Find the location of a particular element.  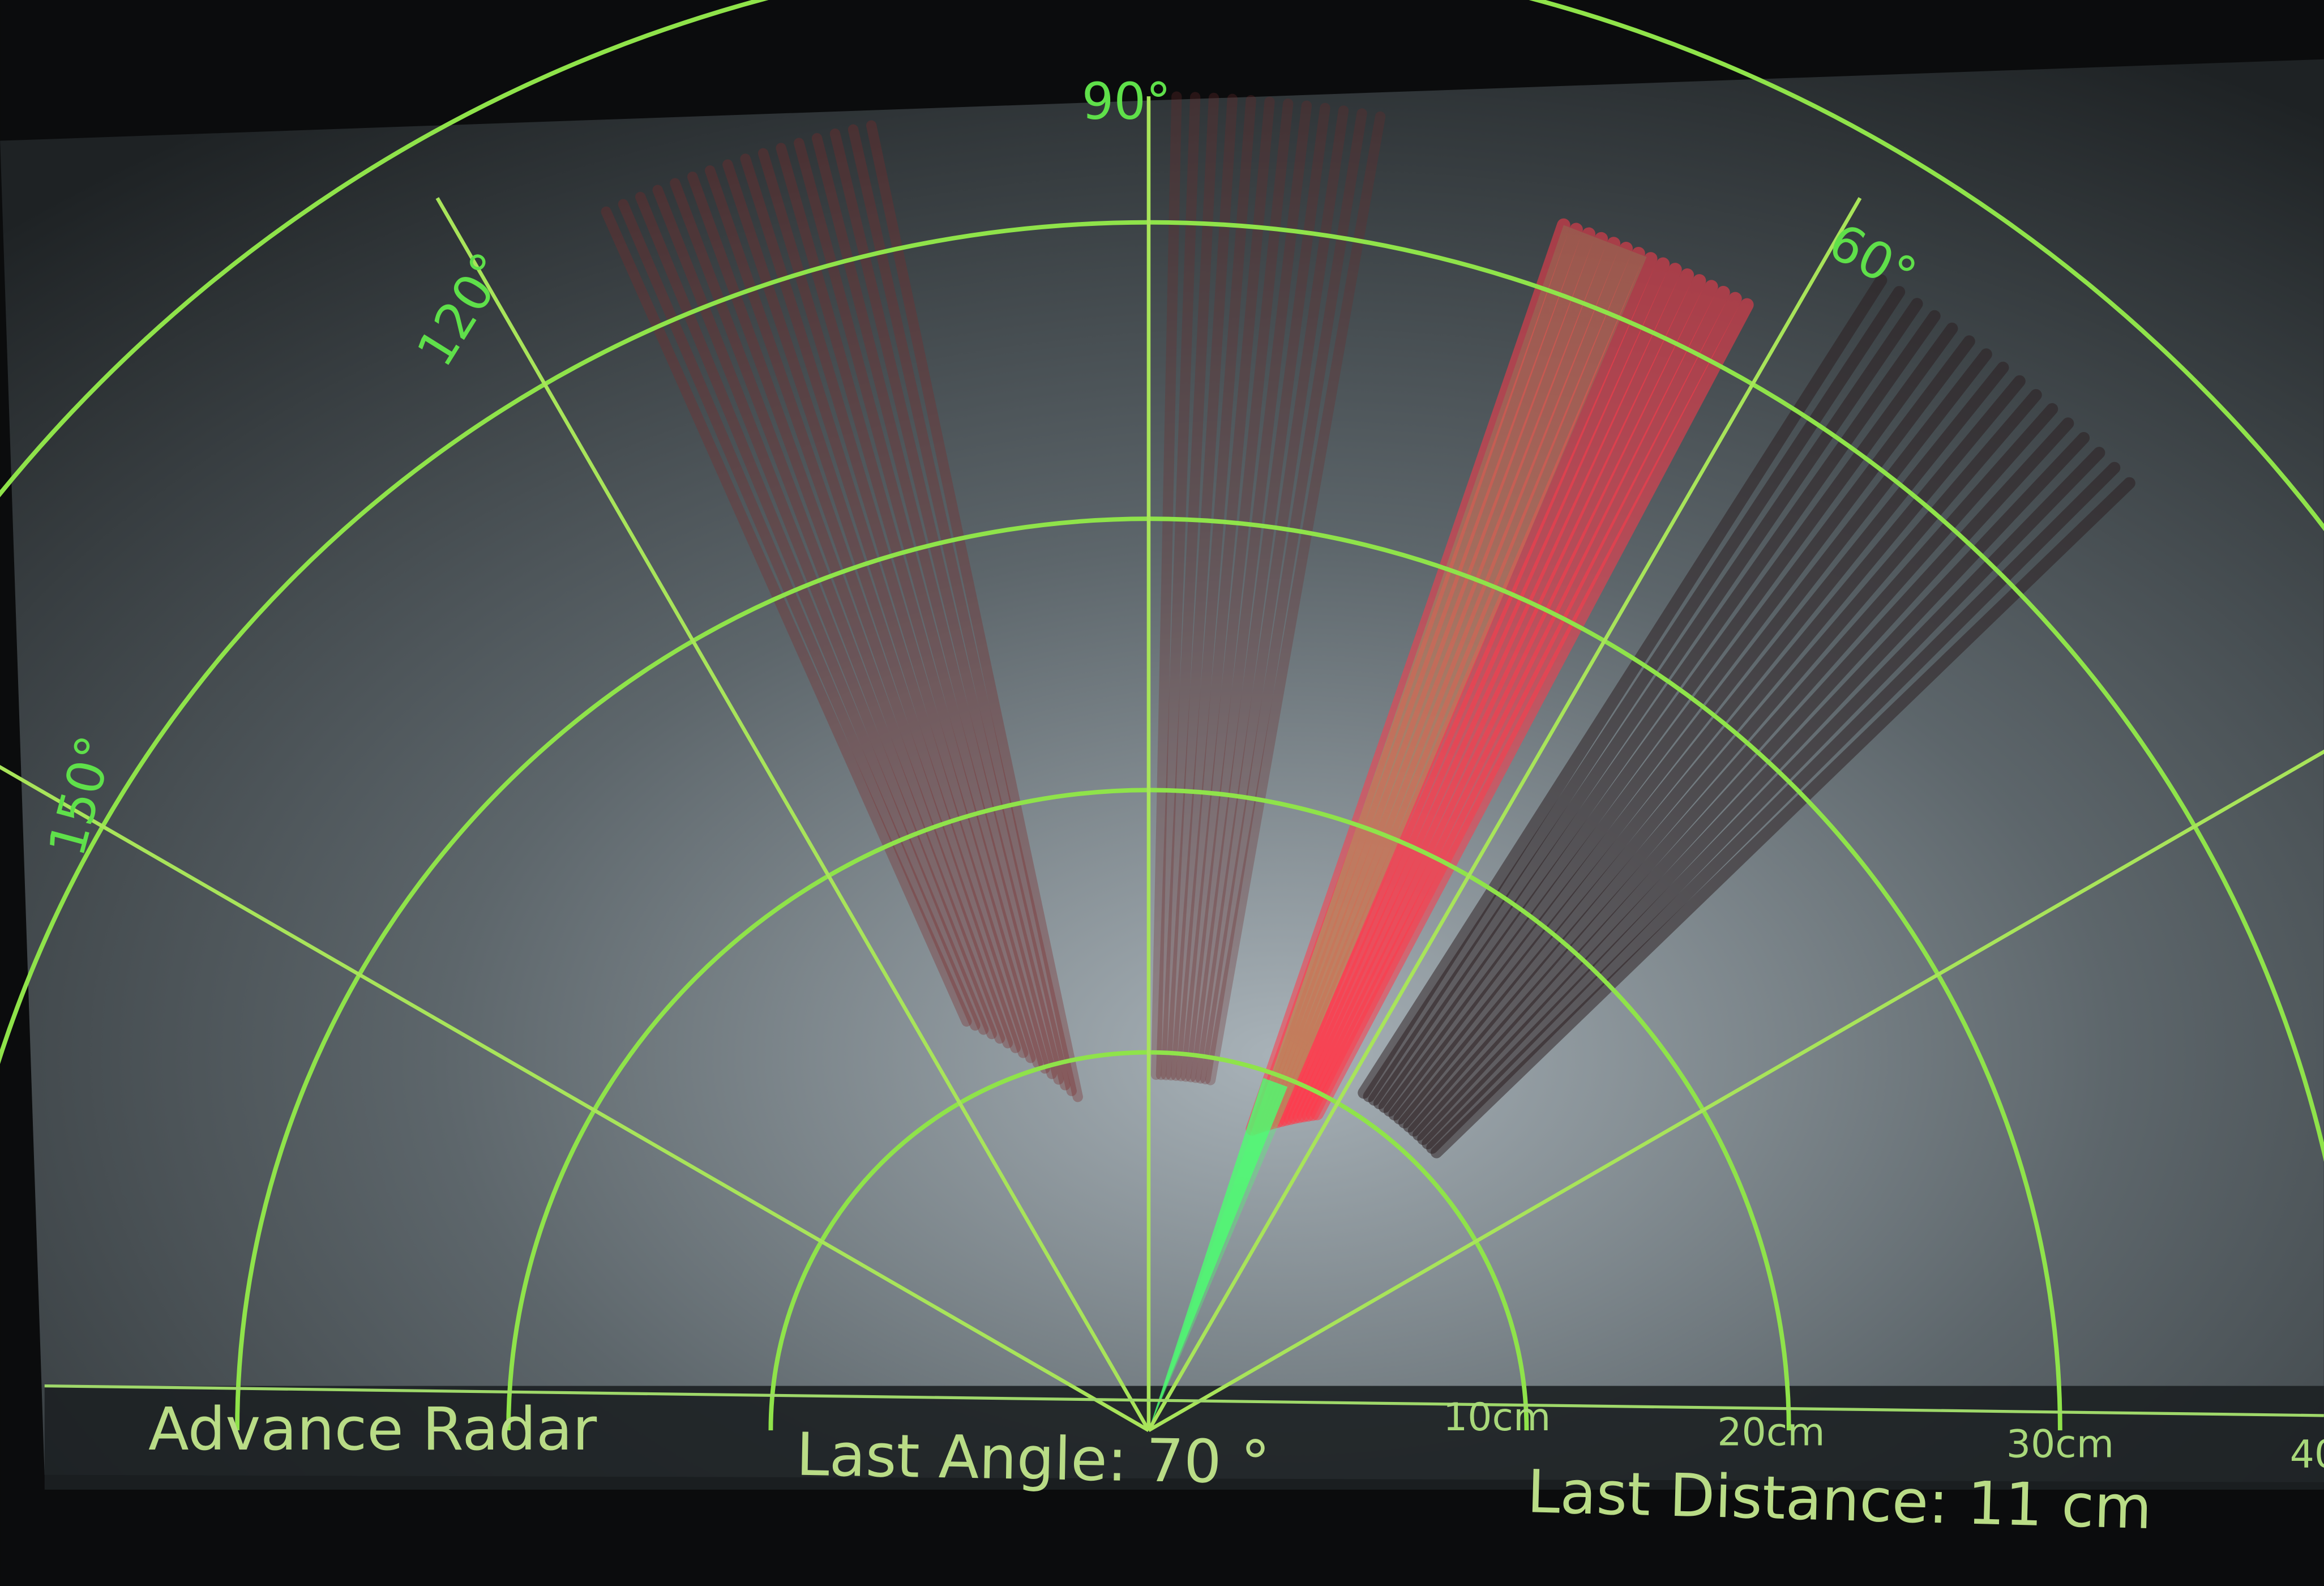

last-distance: Last Distance: 11 cm is located at coordinates (1839, 1499).